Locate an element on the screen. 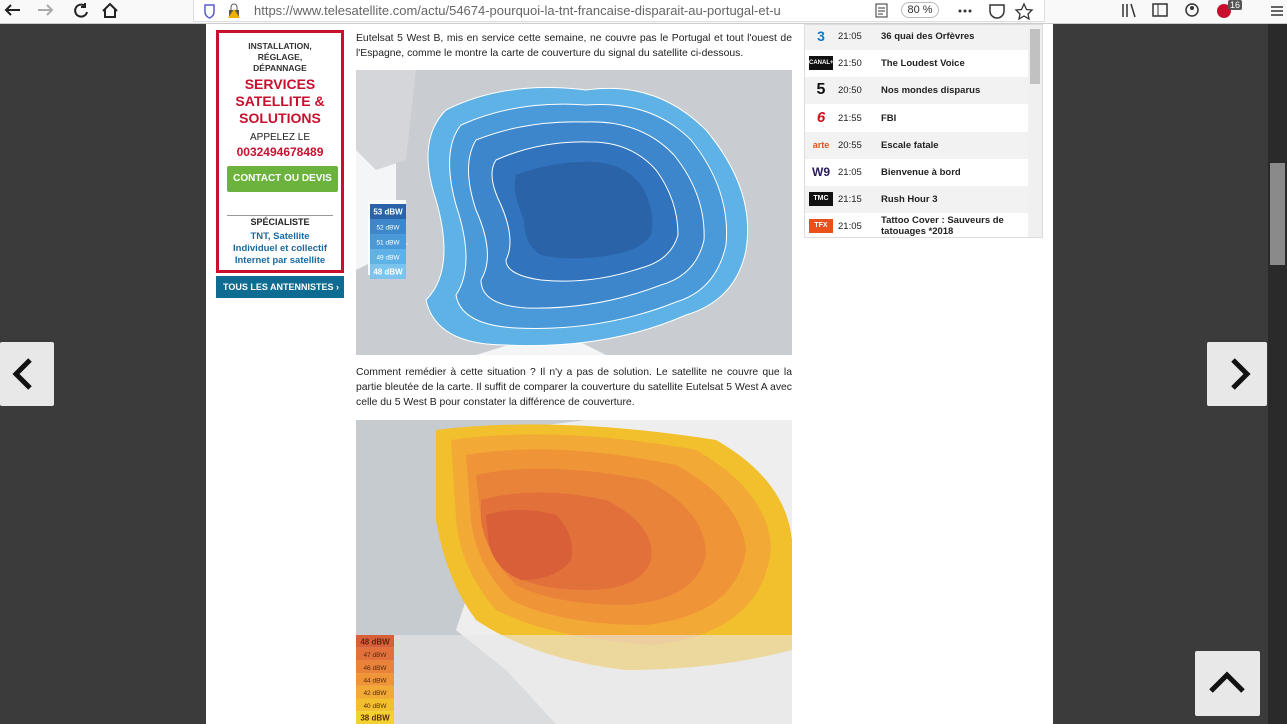 This screenshot has width=1287, height=724. program-title: Bienvenue à bord is located at coordinates (921, 172).